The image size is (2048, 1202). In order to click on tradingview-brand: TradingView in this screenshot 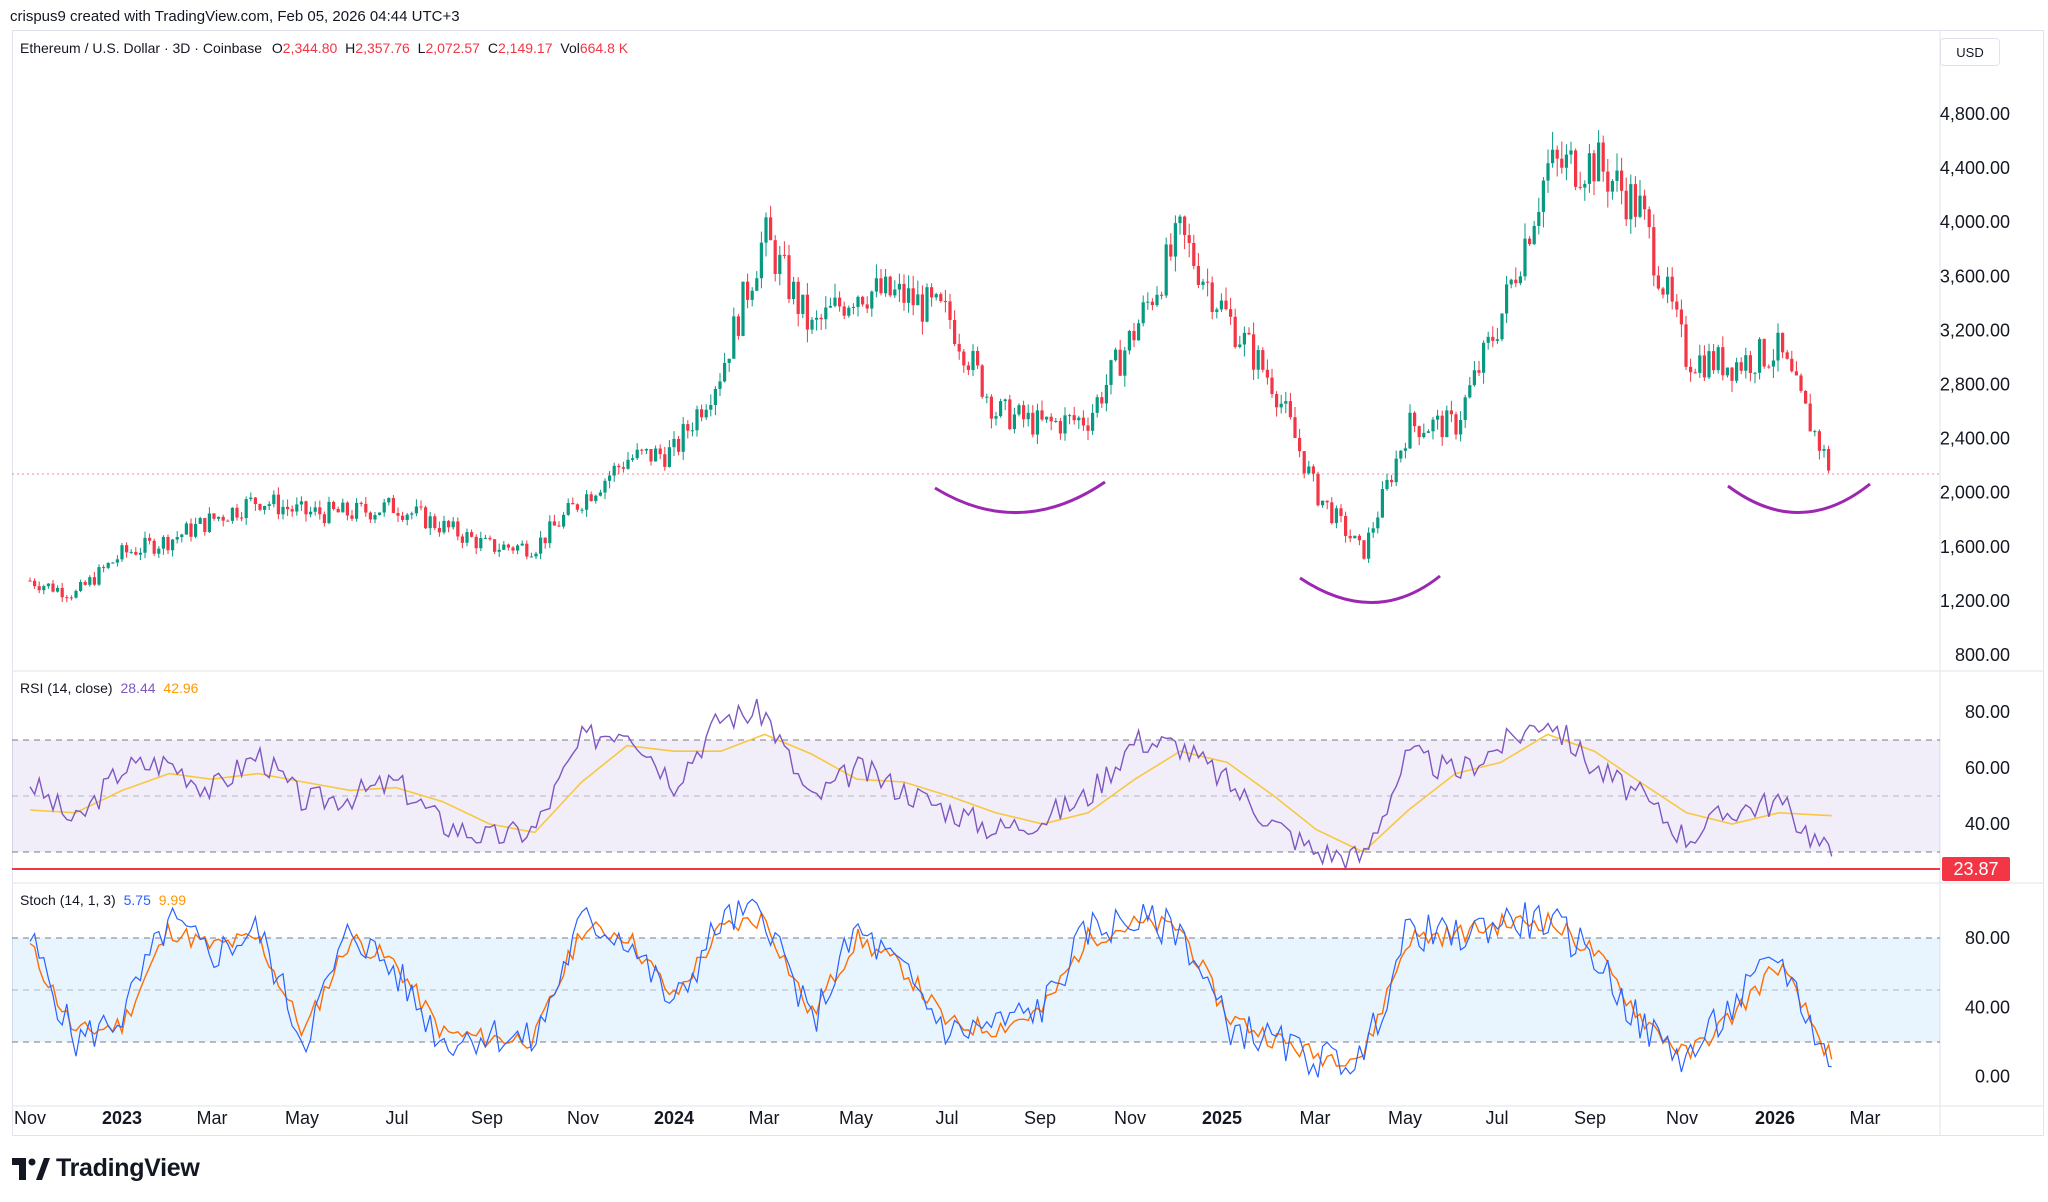, I will do `click(106, 1168)`.